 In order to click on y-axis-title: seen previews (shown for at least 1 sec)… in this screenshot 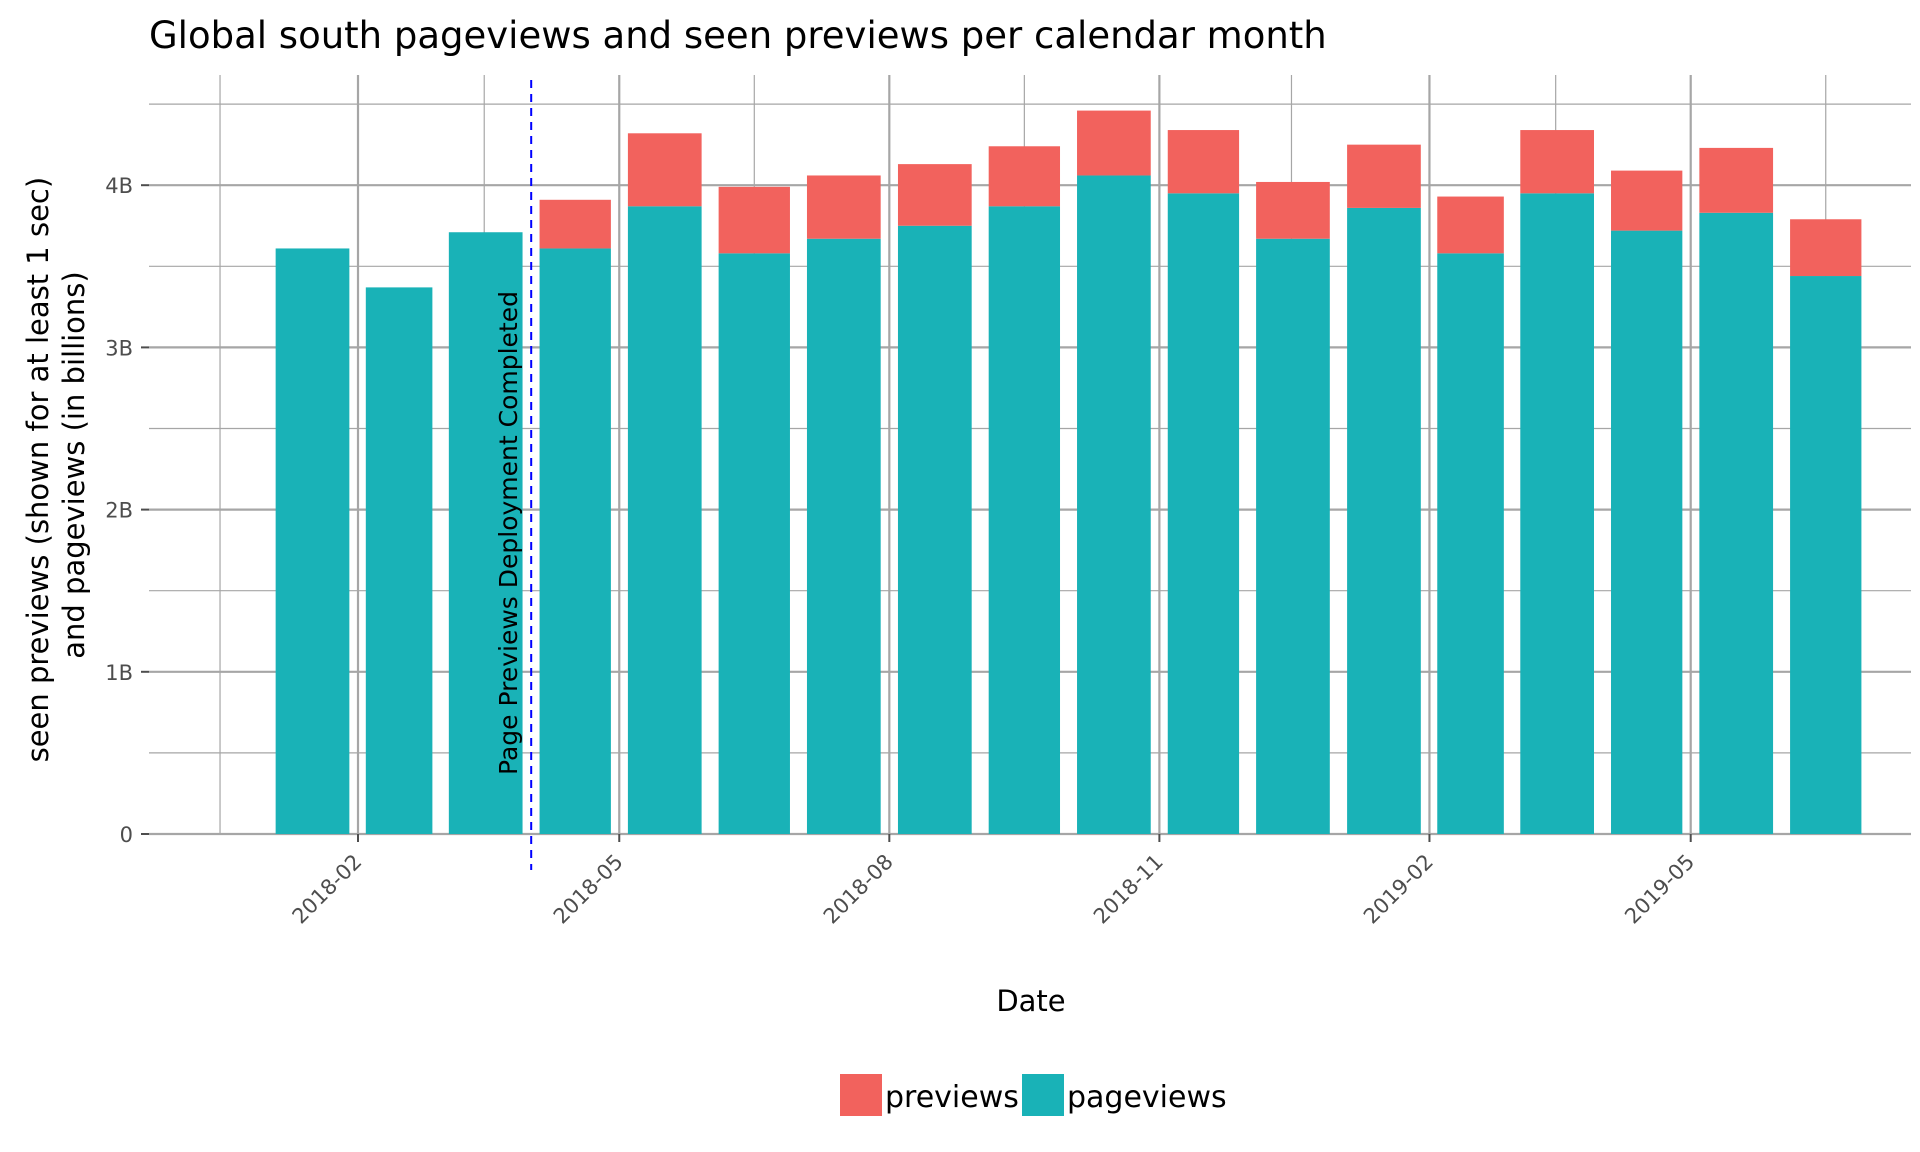, I will do `click(56, 465)`.